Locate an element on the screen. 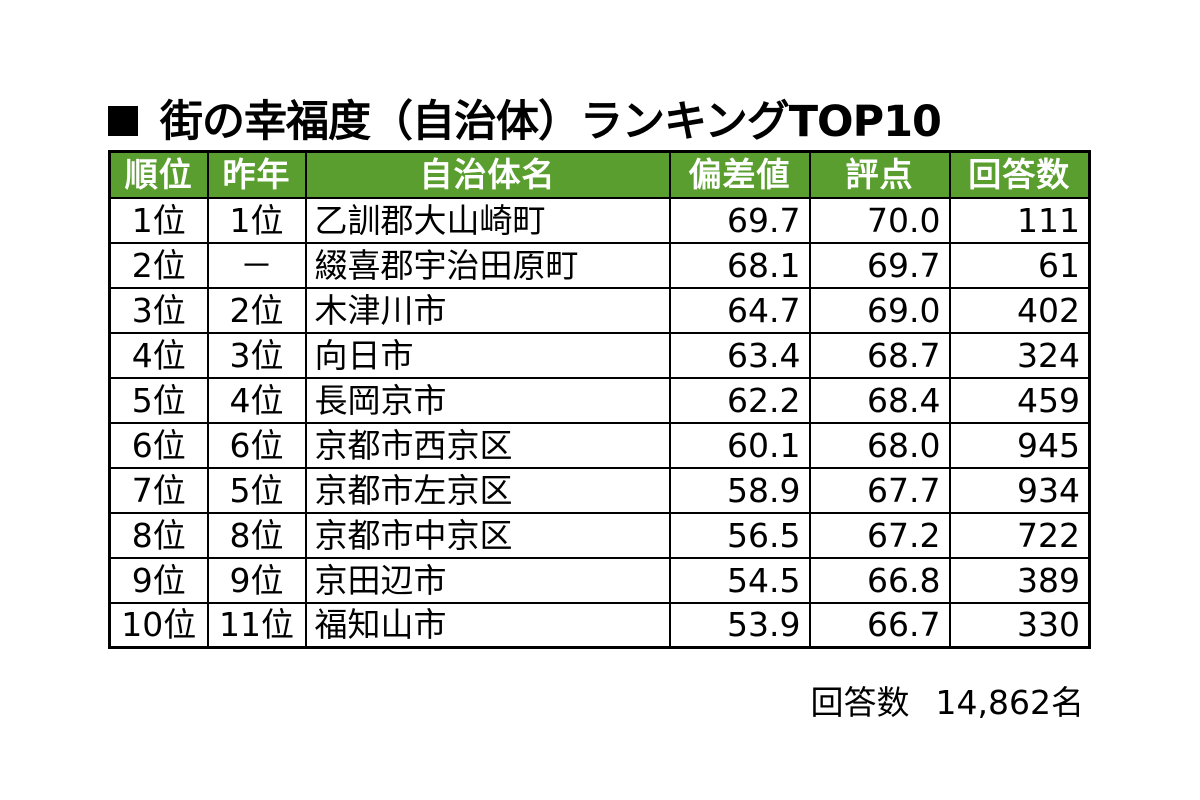  cell-score: 68.4 is located at coordinates (879, 400).